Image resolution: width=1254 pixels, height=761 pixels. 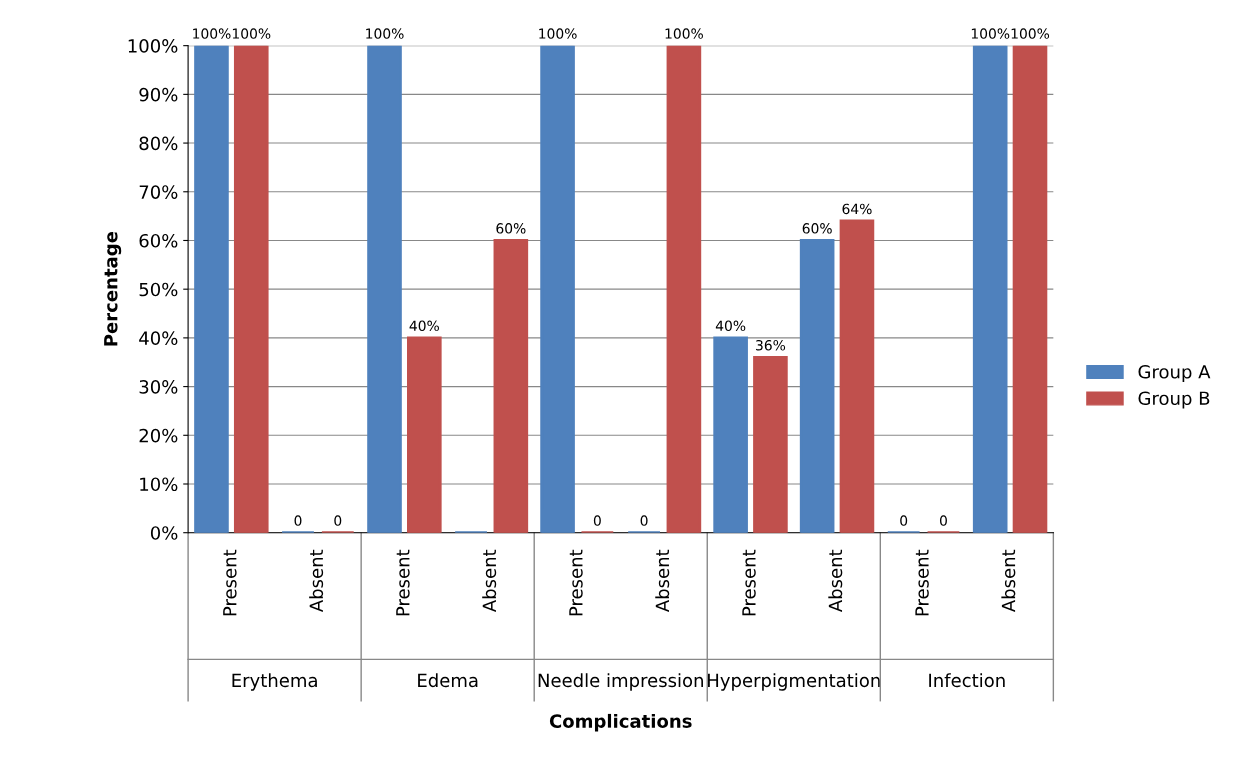 What do you see at coordinates (158, 143) in the screenshot?
I see `y-tick-label: 80%` at bounding box center [158, 143].